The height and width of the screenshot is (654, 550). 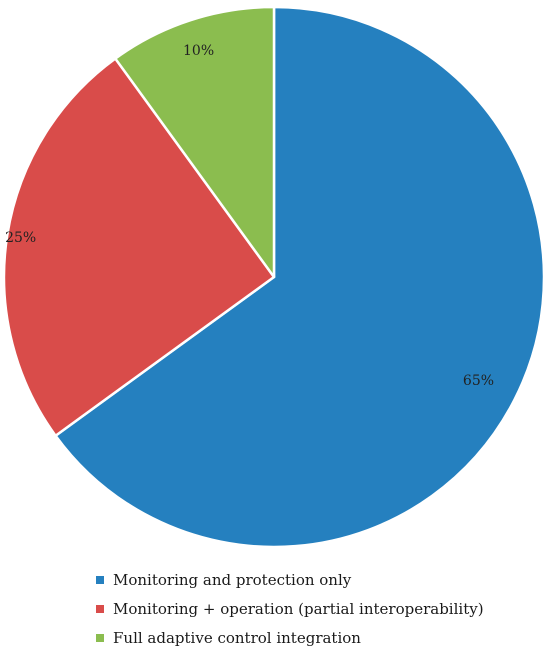 I want to click on legend-label: Full adaptive control integration, so click(x=237, y=637).